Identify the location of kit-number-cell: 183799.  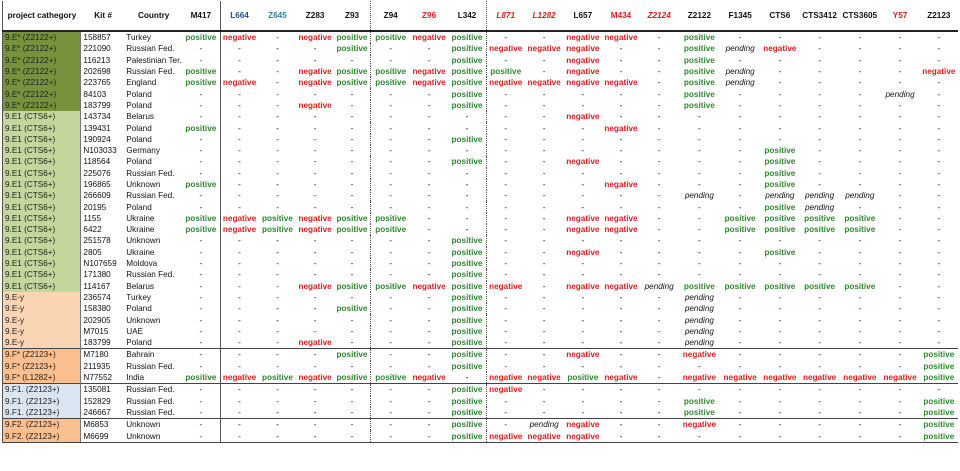
(97, 105).